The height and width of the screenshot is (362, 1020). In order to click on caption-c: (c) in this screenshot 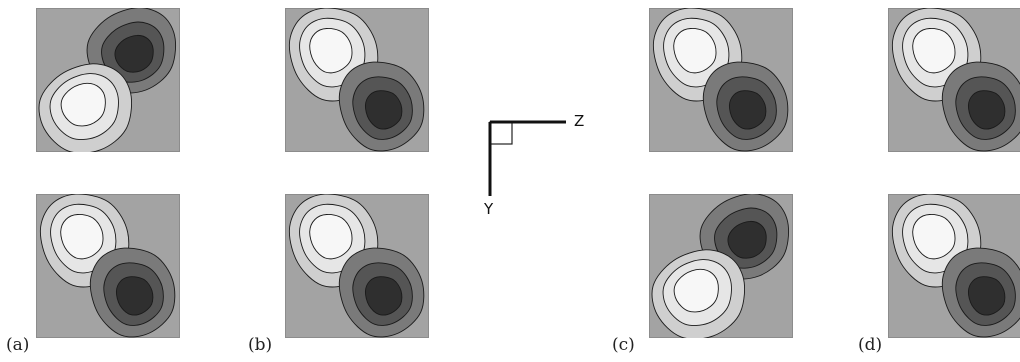, I will do `click(623, 345)`.